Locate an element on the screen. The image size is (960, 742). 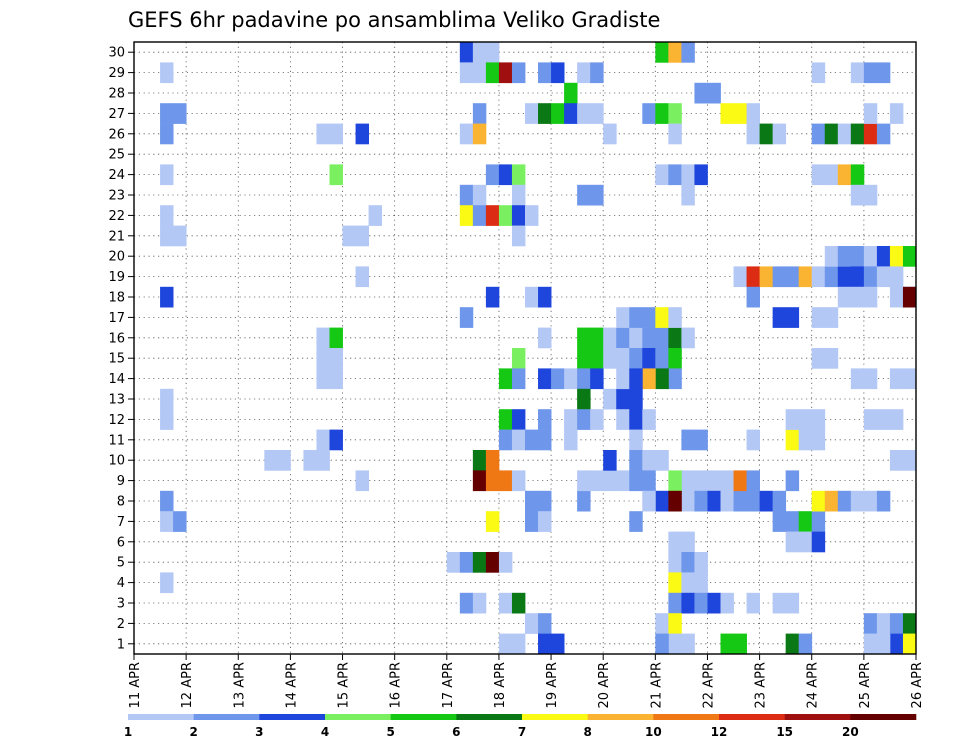
y-tick-label: 23 is located at coordinates (116, 196).